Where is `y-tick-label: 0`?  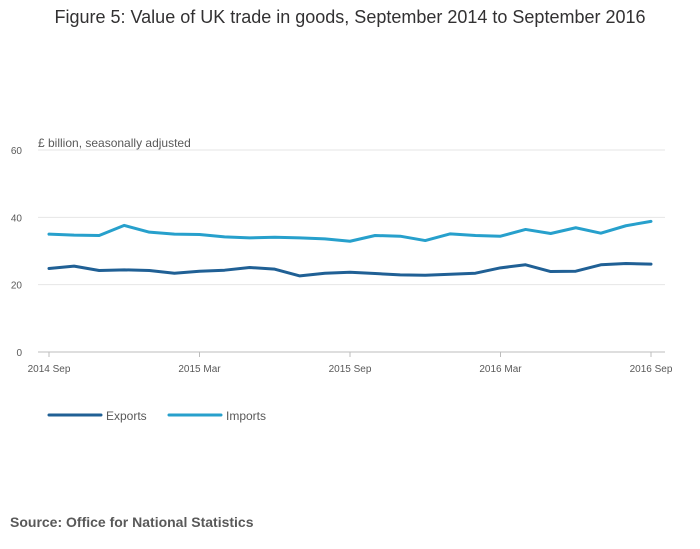
y-tick-label: 0 is located at coordinates (19, 353).